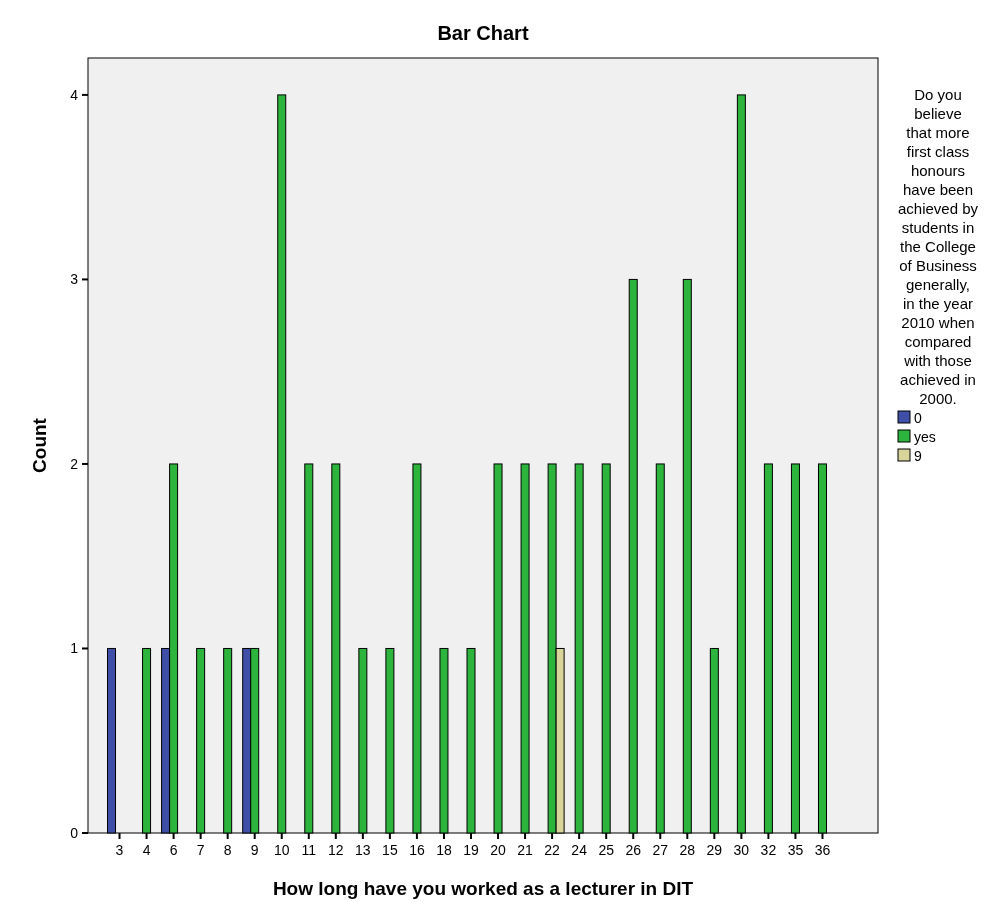 Image resolution: width=1001 pixels, height=908 pixels. Describe the element at coordinates (525, 850) in the screenshot. I see `x-tick-label: 21` at that location.